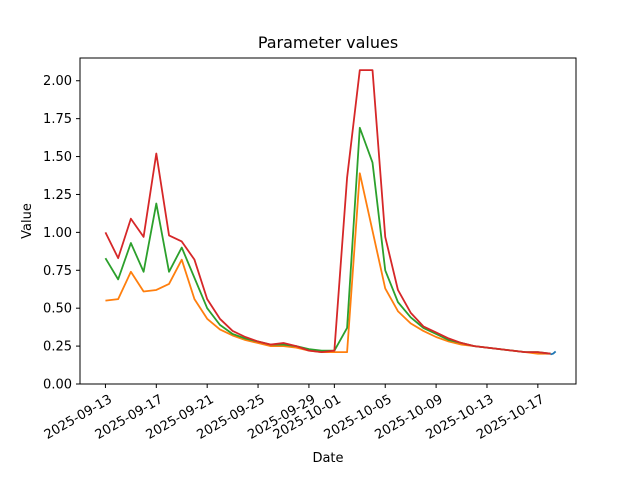 The image size is (640, 480). I want to click on x-axis-title: Date, so click(327, 458).